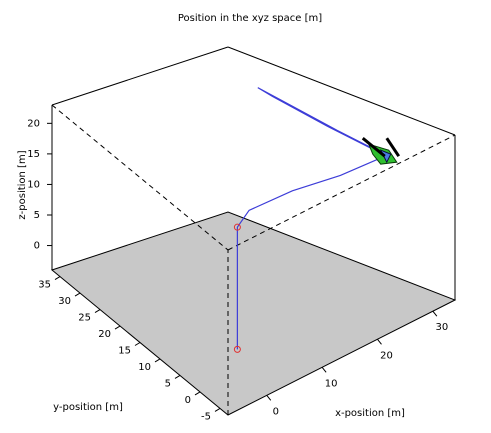 This screenshot has width=491, height=433. Describe the element at coordinates (22, 184) in the screenshot. I see `z-axis-label: z-position [m]` at that location.